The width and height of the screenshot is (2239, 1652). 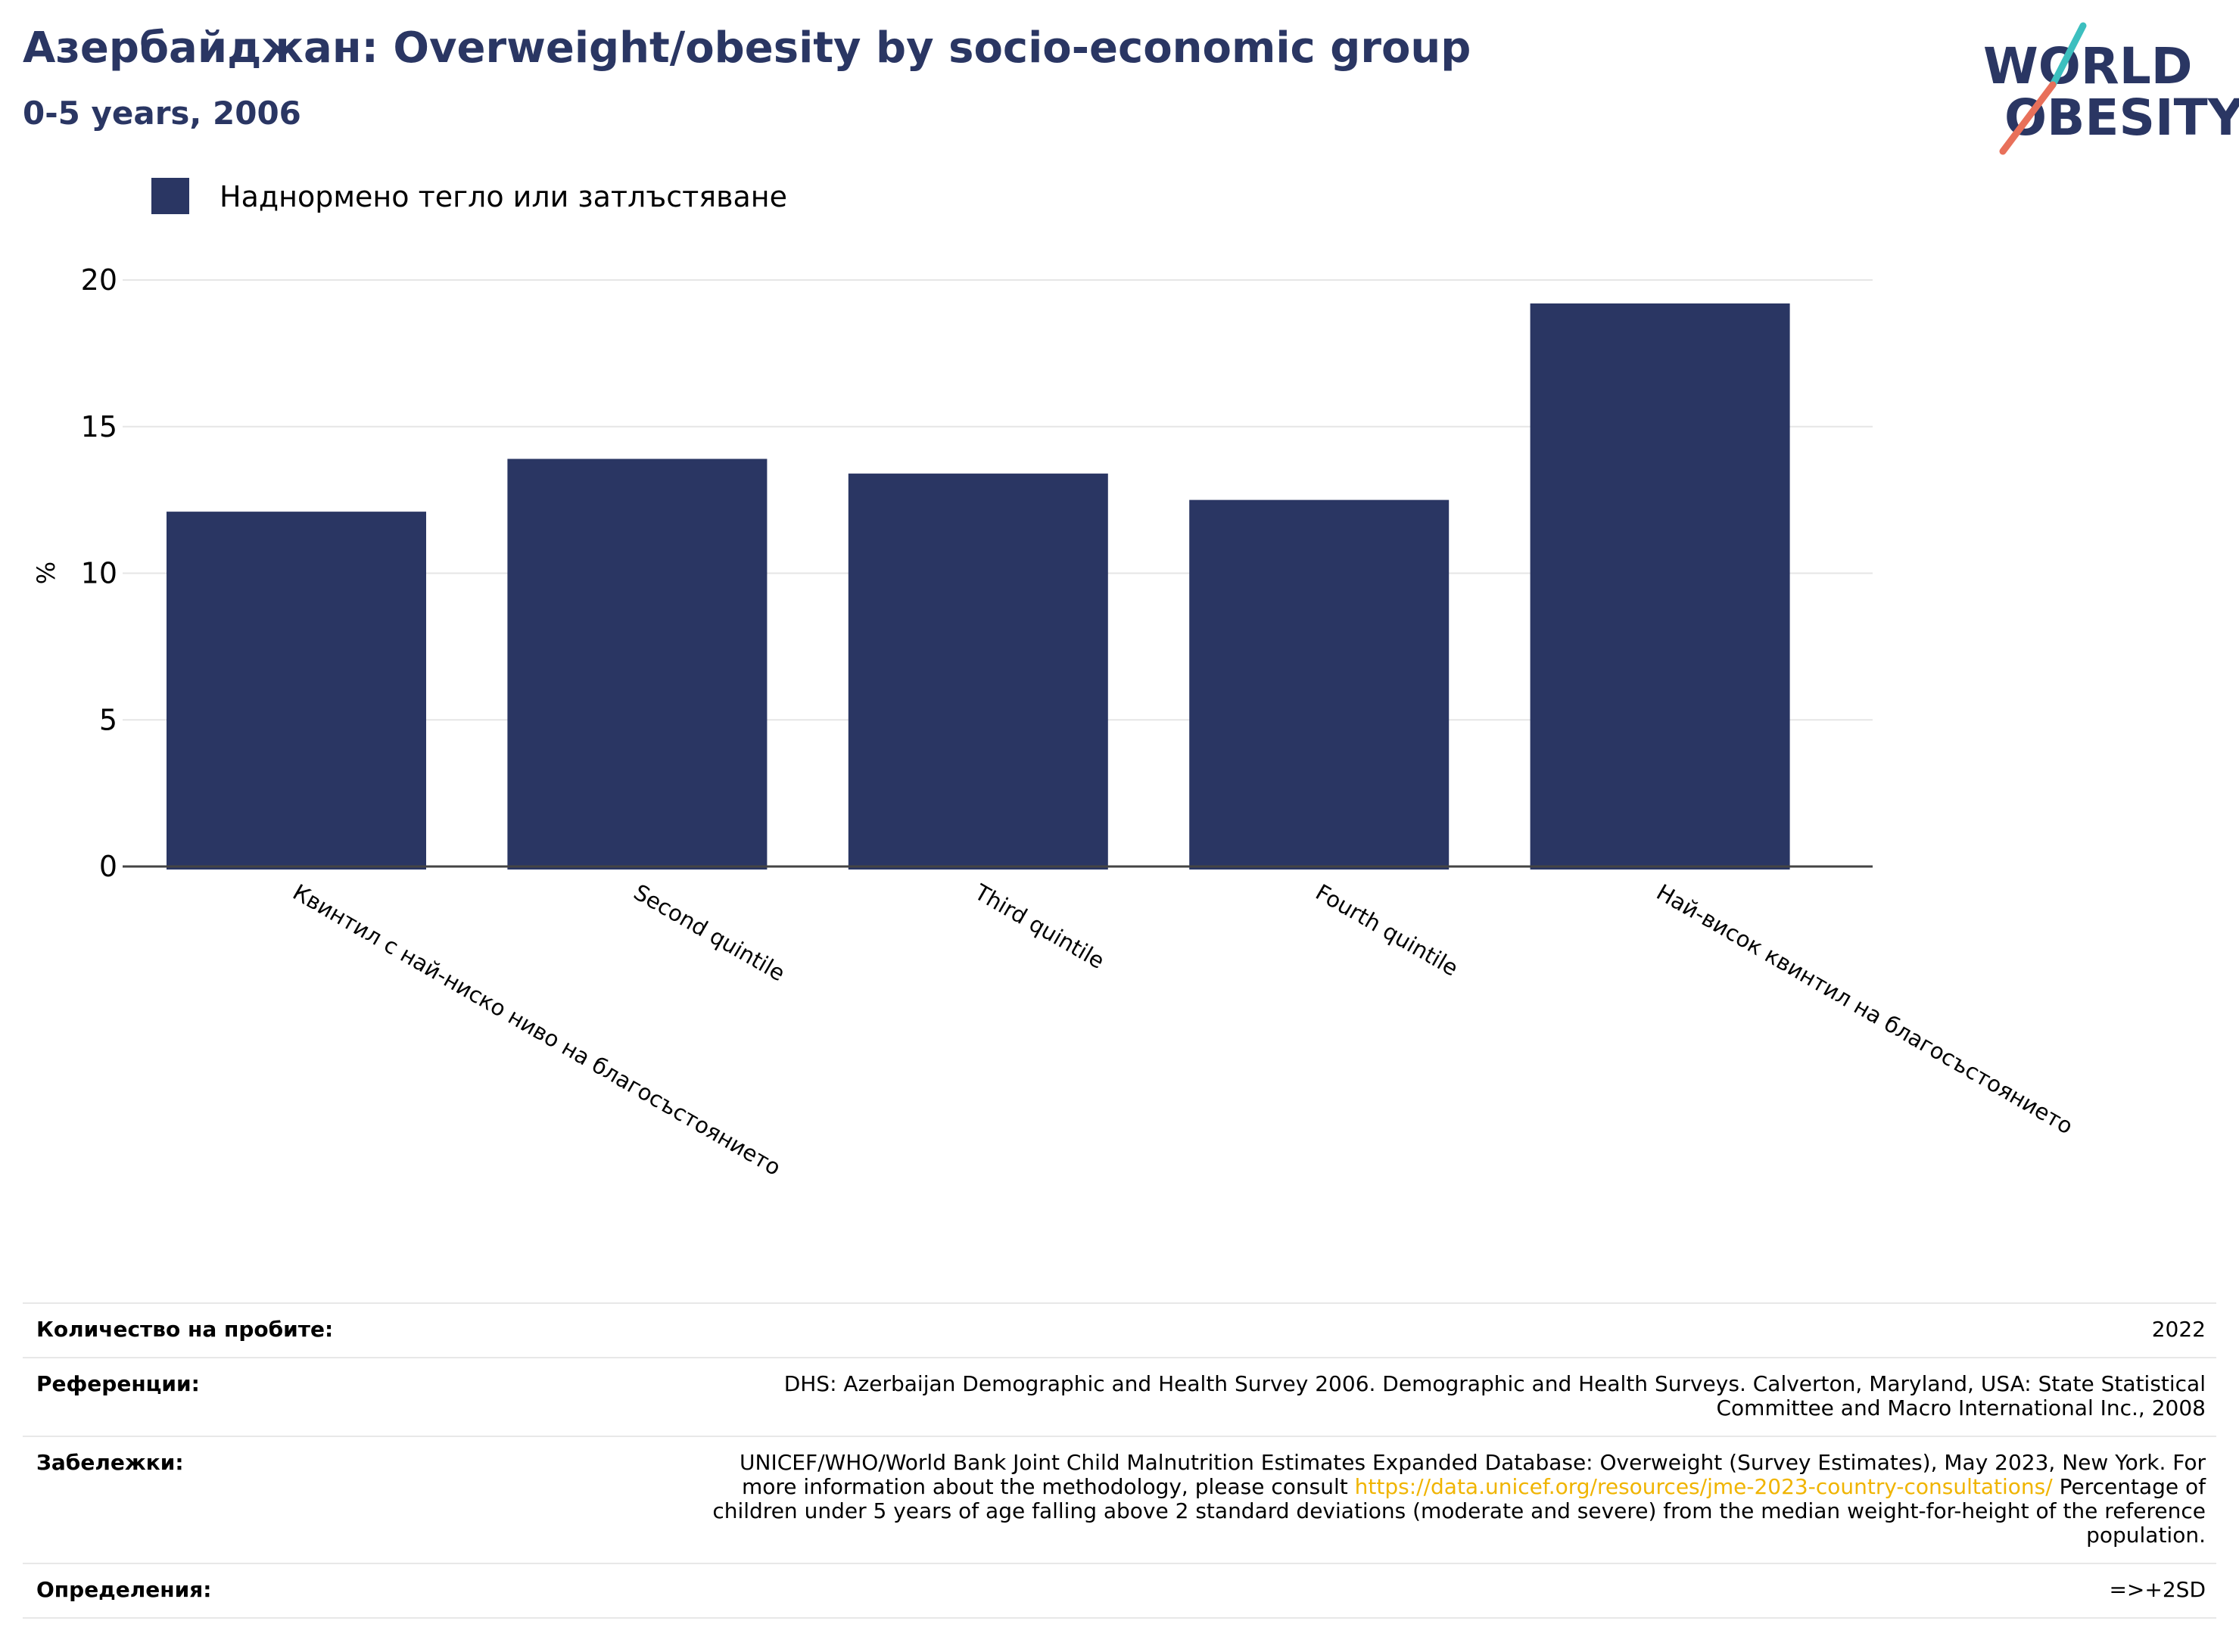 I want to click on footer-value: =>+2SD, so click(x=2158, y=1589).